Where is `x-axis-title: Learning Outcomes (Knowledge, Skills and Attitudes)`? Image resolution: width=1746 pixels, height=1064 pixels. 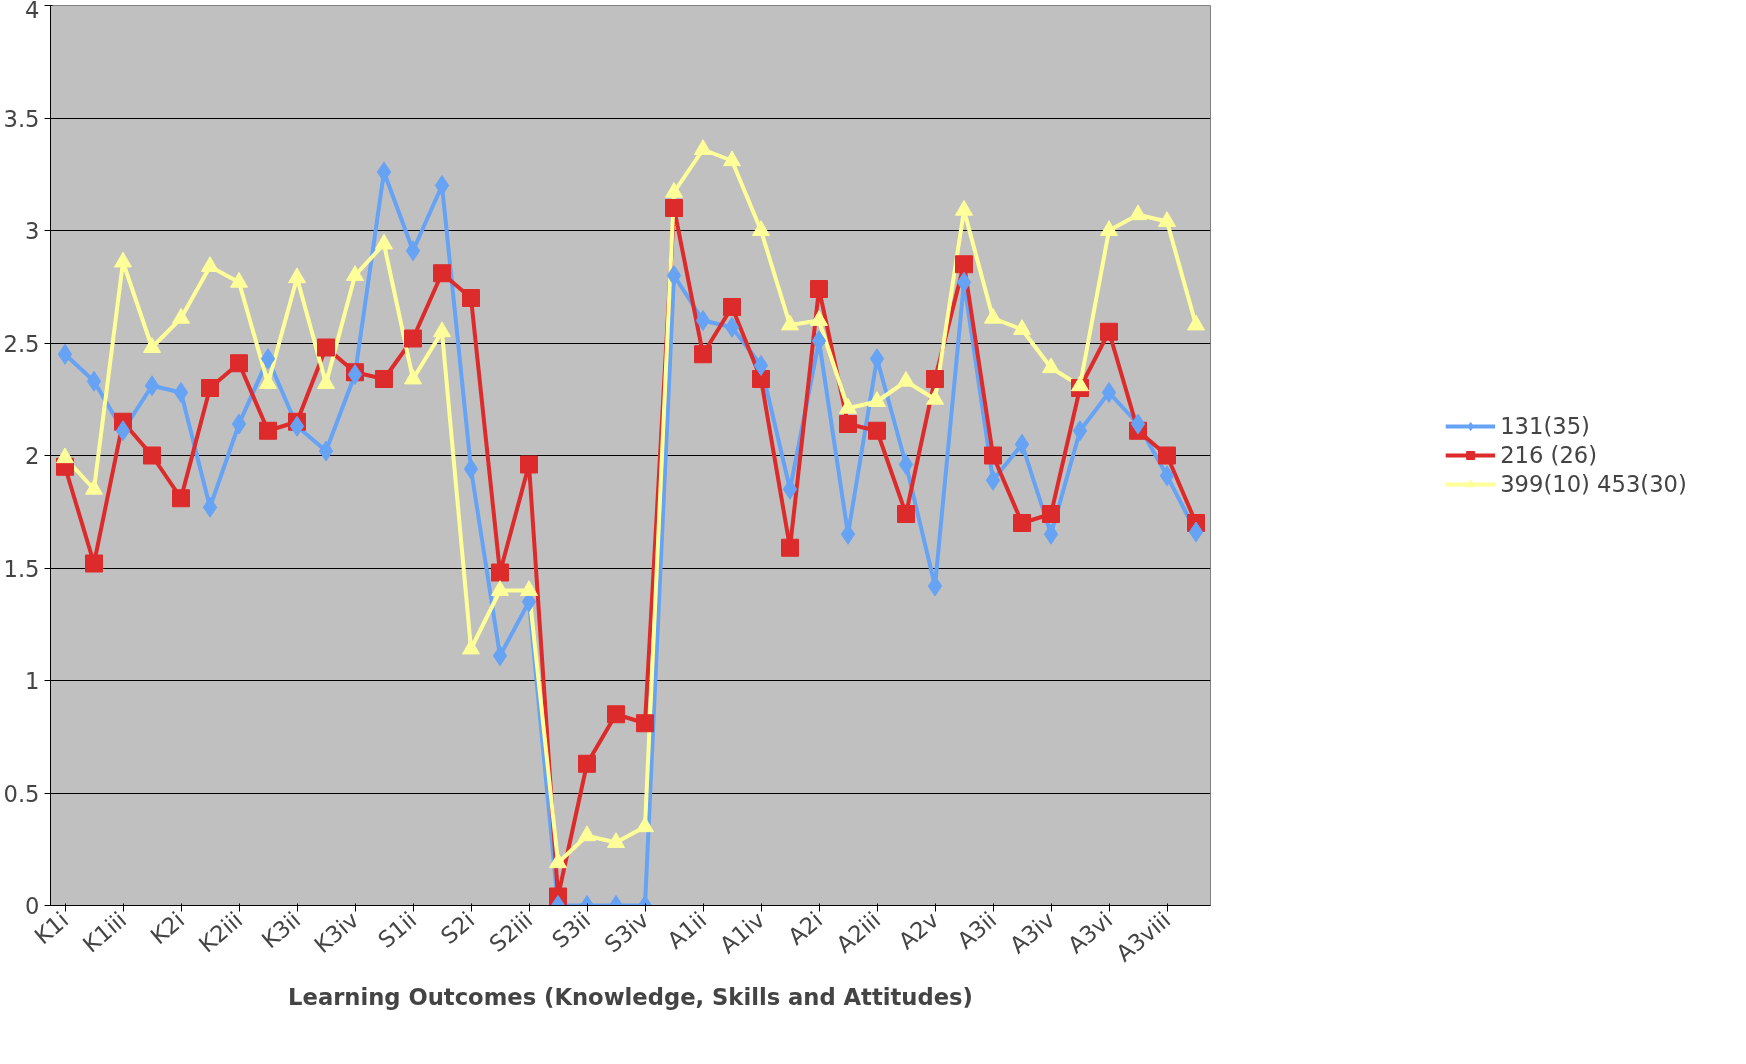 x-axis-title: Learning Outcomes (Knowledge, Skills and Attitudes) is located at coordinates (630, 997).